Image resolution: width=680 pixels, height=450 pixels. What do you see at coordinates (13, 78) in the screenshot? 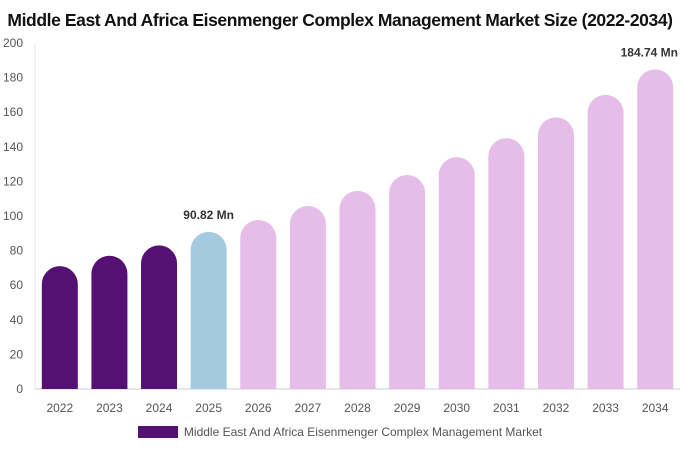
I see `y-tick-label: 180` at bounding box center [13, 78].